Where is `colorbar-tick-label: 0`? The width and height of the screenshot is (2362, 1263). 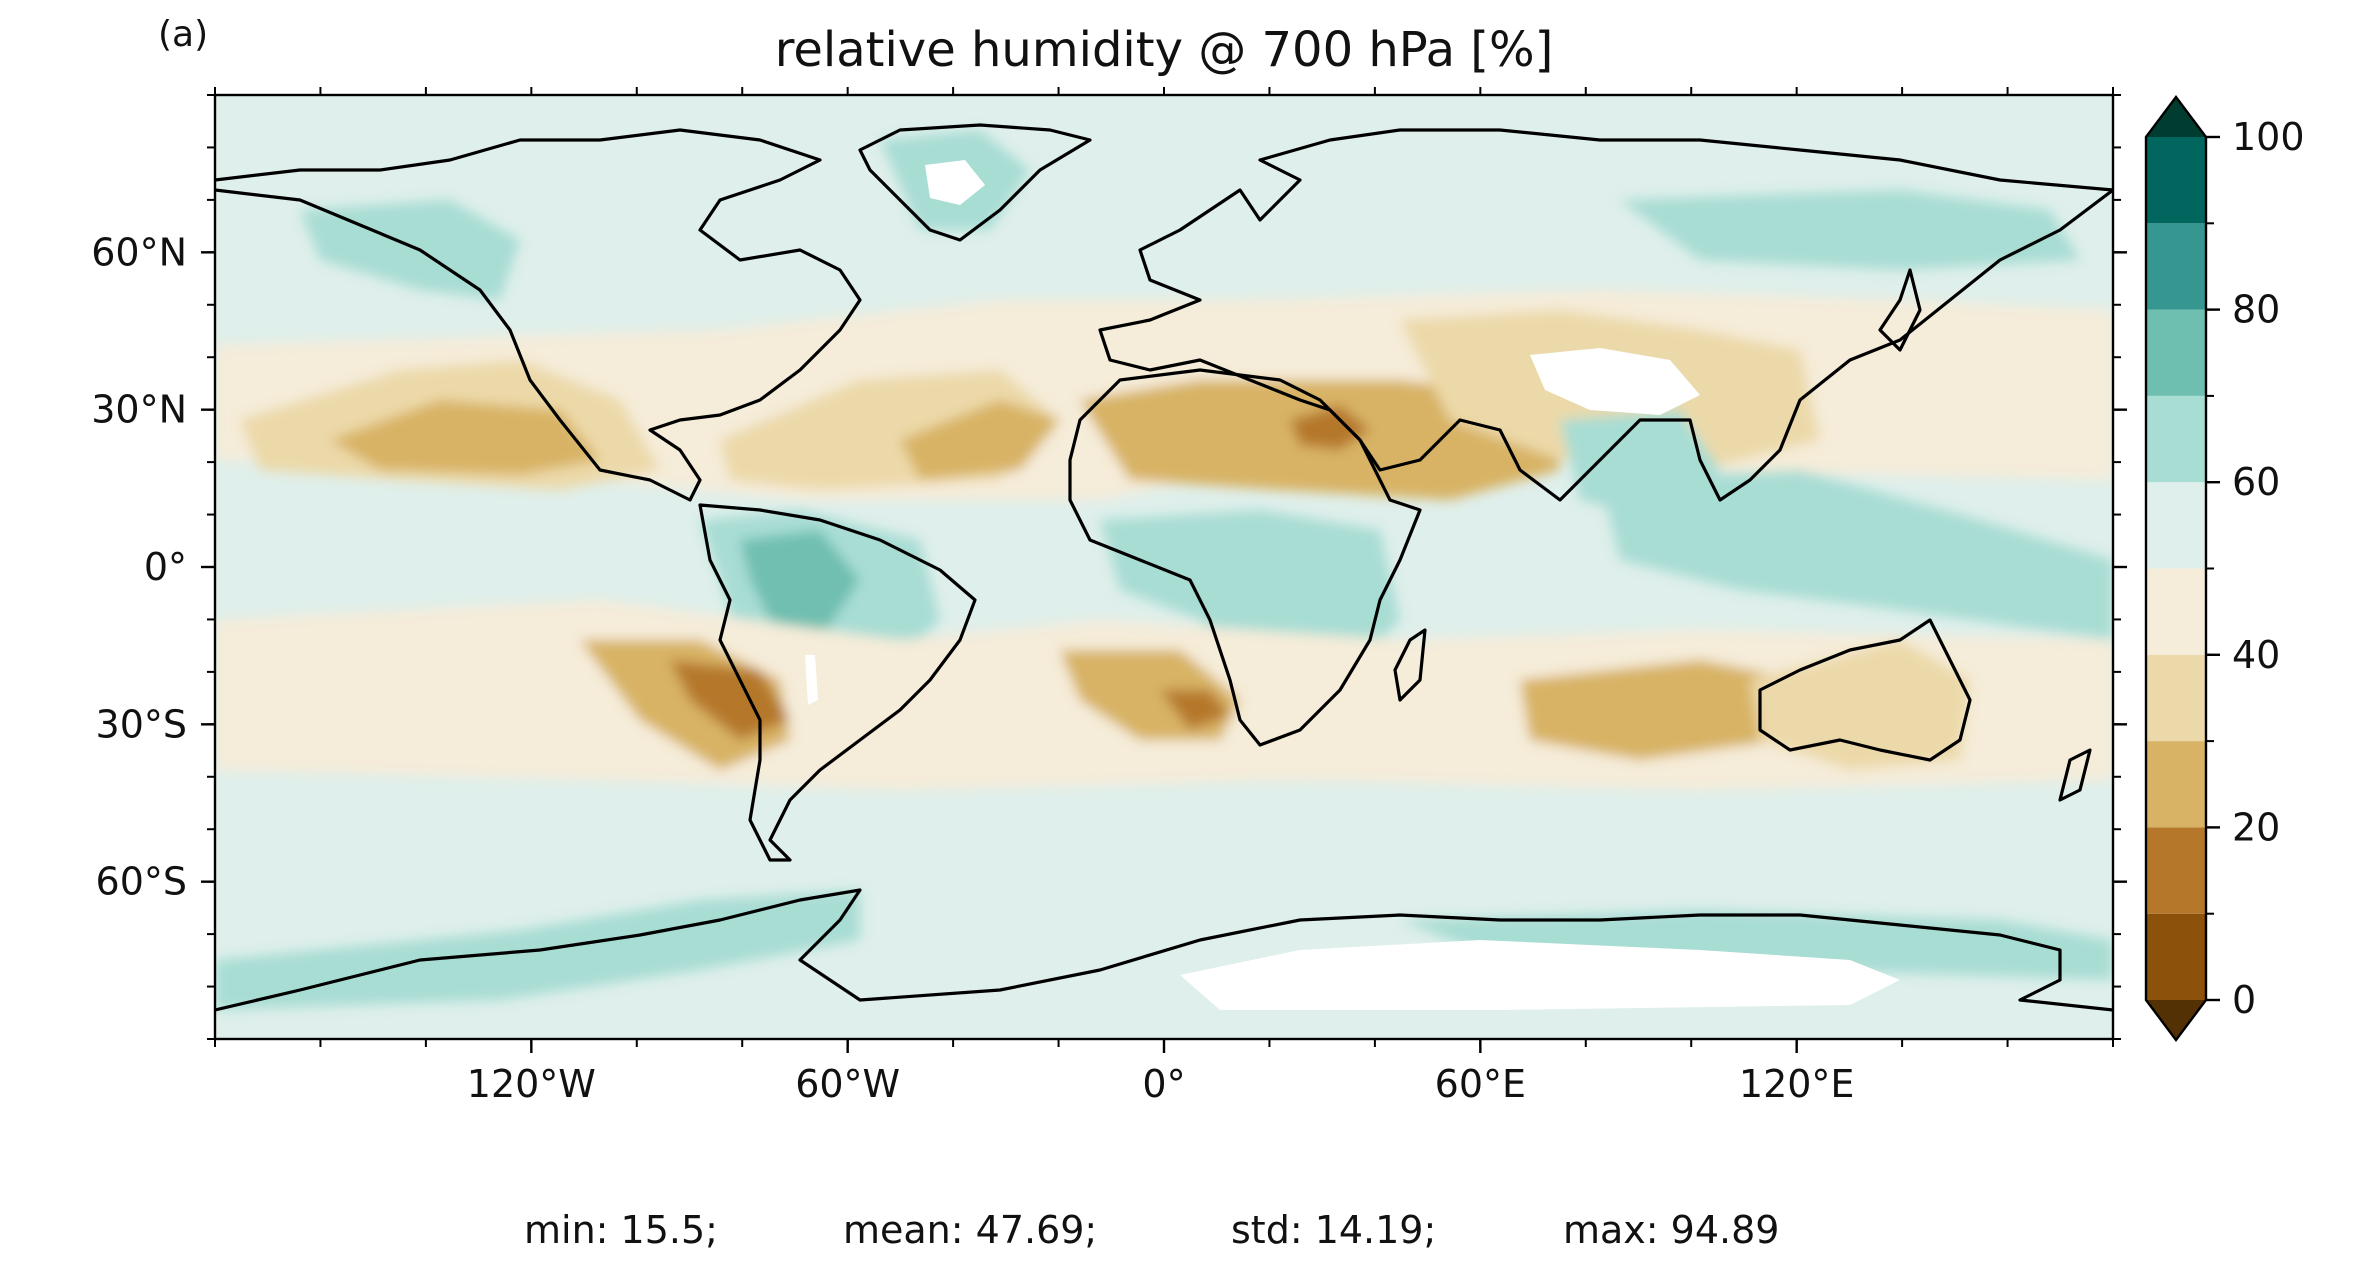 colorbar-tick-label: 0 is located at coordinates (2244, 1000).